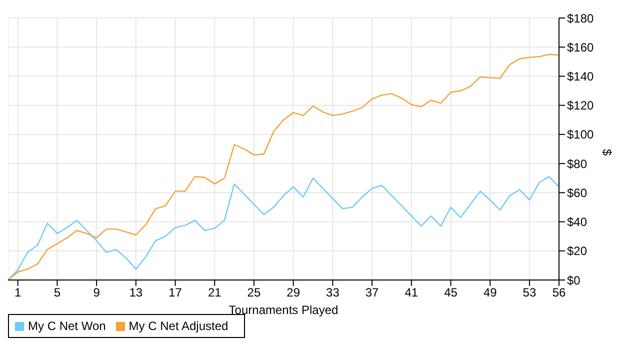 This screenshot has height=345, width=627. I want to click on x-tick-label: 21, so click(215, 293).